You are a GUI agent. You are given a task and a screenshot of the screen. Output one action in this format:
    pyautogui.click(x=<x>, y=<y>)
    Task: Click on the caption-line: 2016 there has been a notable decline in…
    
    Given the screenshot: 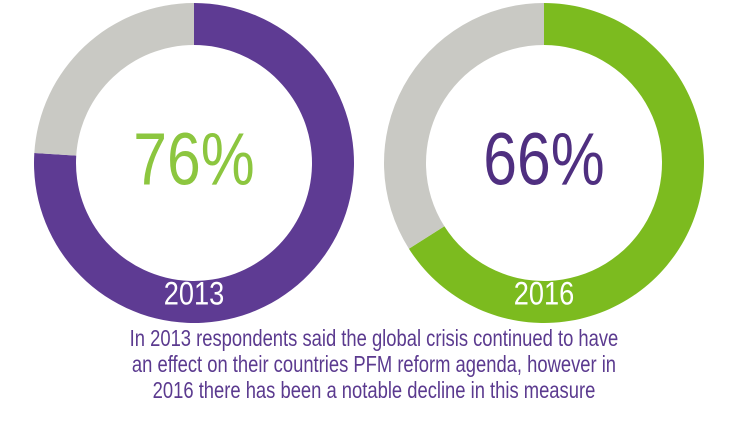 What is the action you would take?
    pyautogui.click(x=374, y=390)
    